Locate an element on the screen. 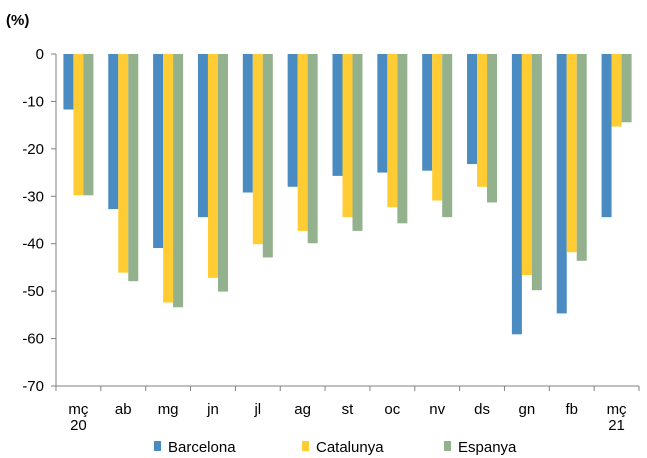 This screenshot has width=647, height=458. legend-label-catalunya: Catalunya is located at coordinates (350, 447).